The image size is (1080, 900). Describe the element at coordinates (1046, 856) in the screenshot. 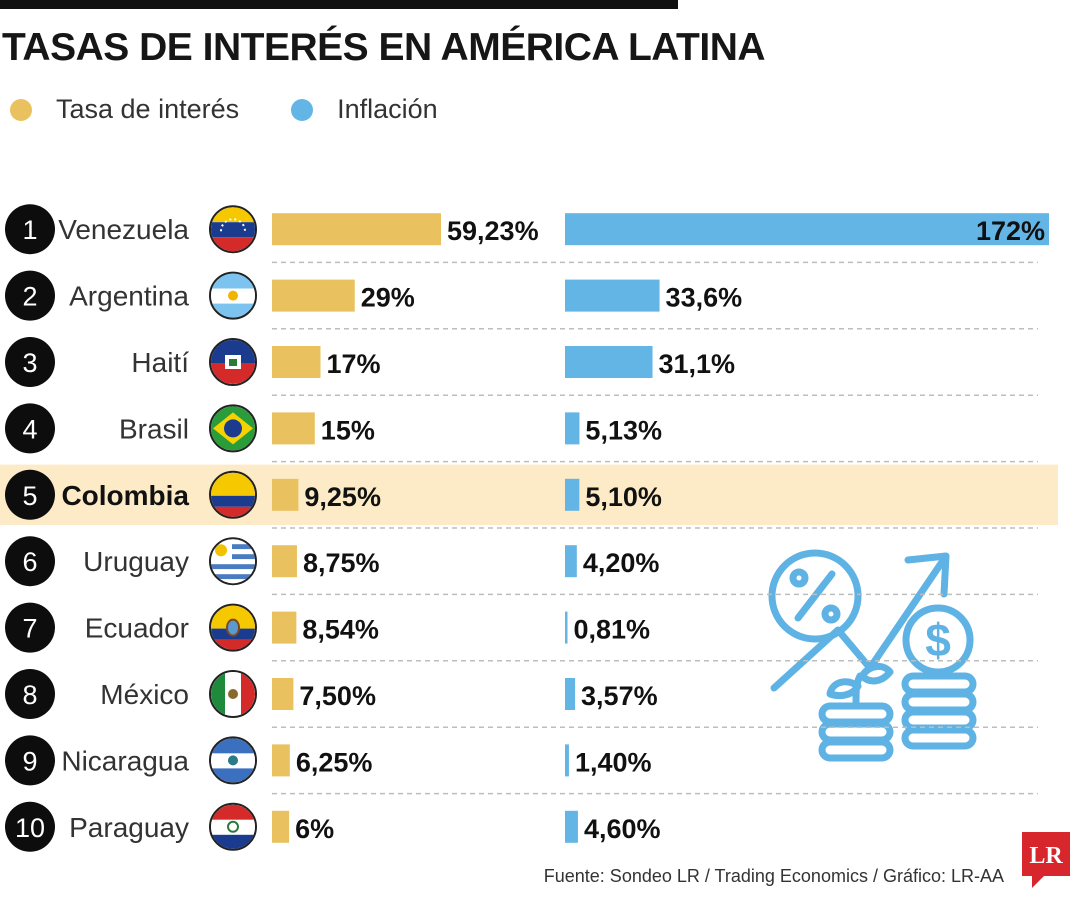

I see `lr-logo-text: LR` at that location.